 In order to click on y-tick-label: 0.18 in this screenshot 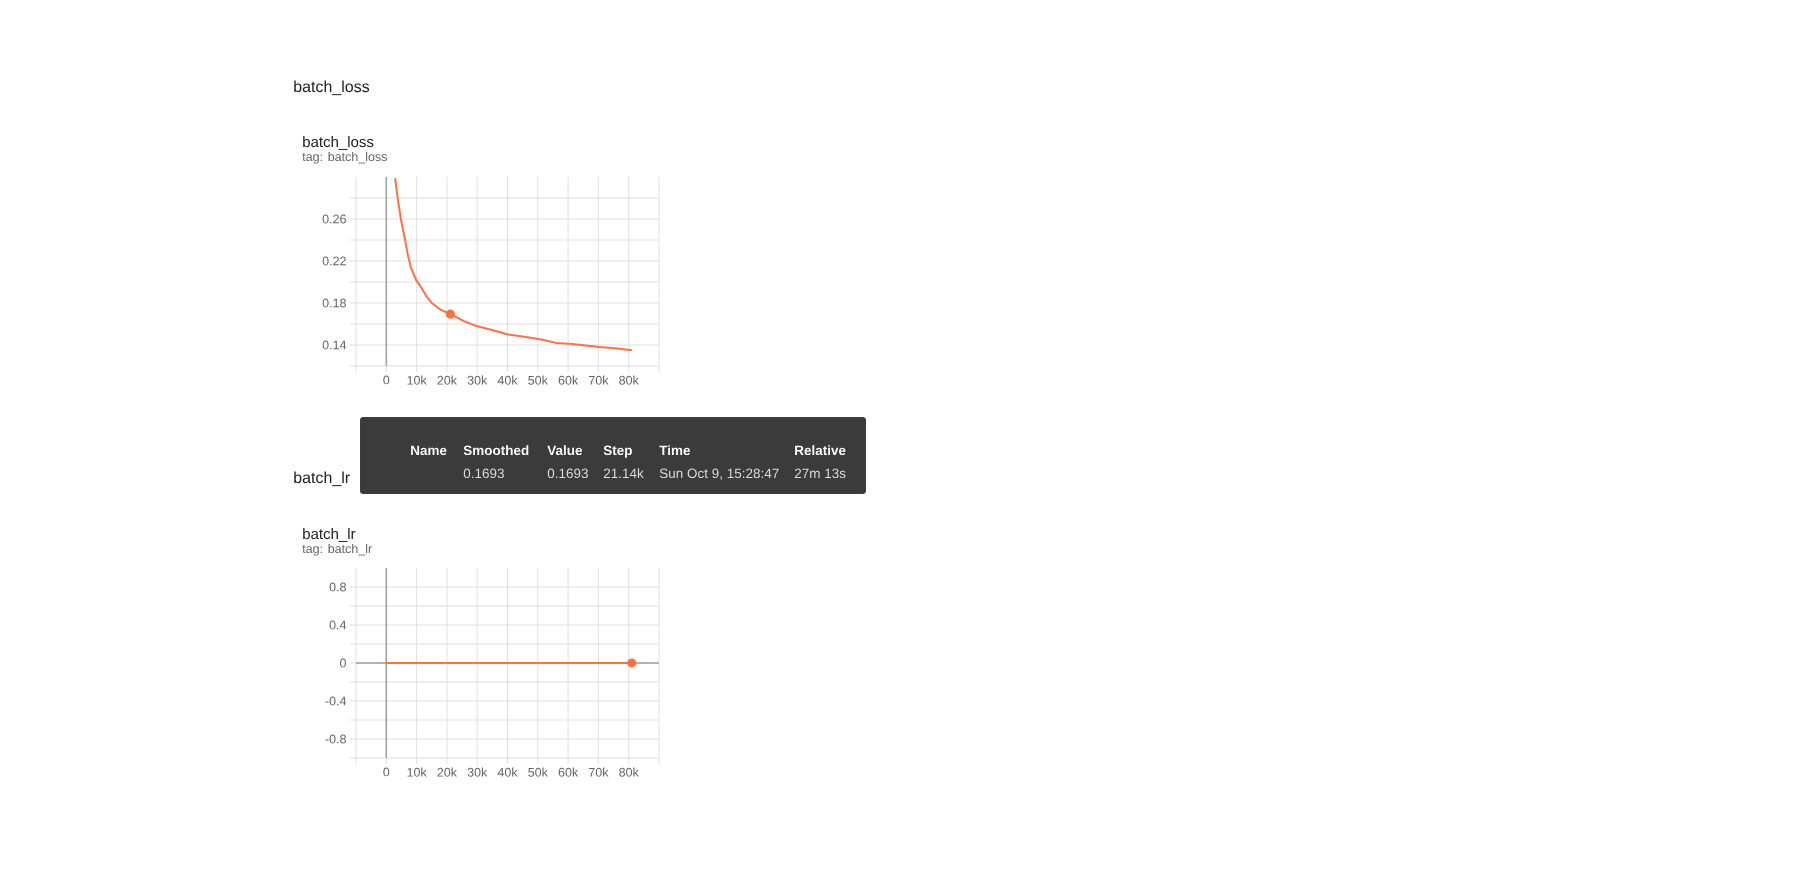, I will do `click(334, 303)`.